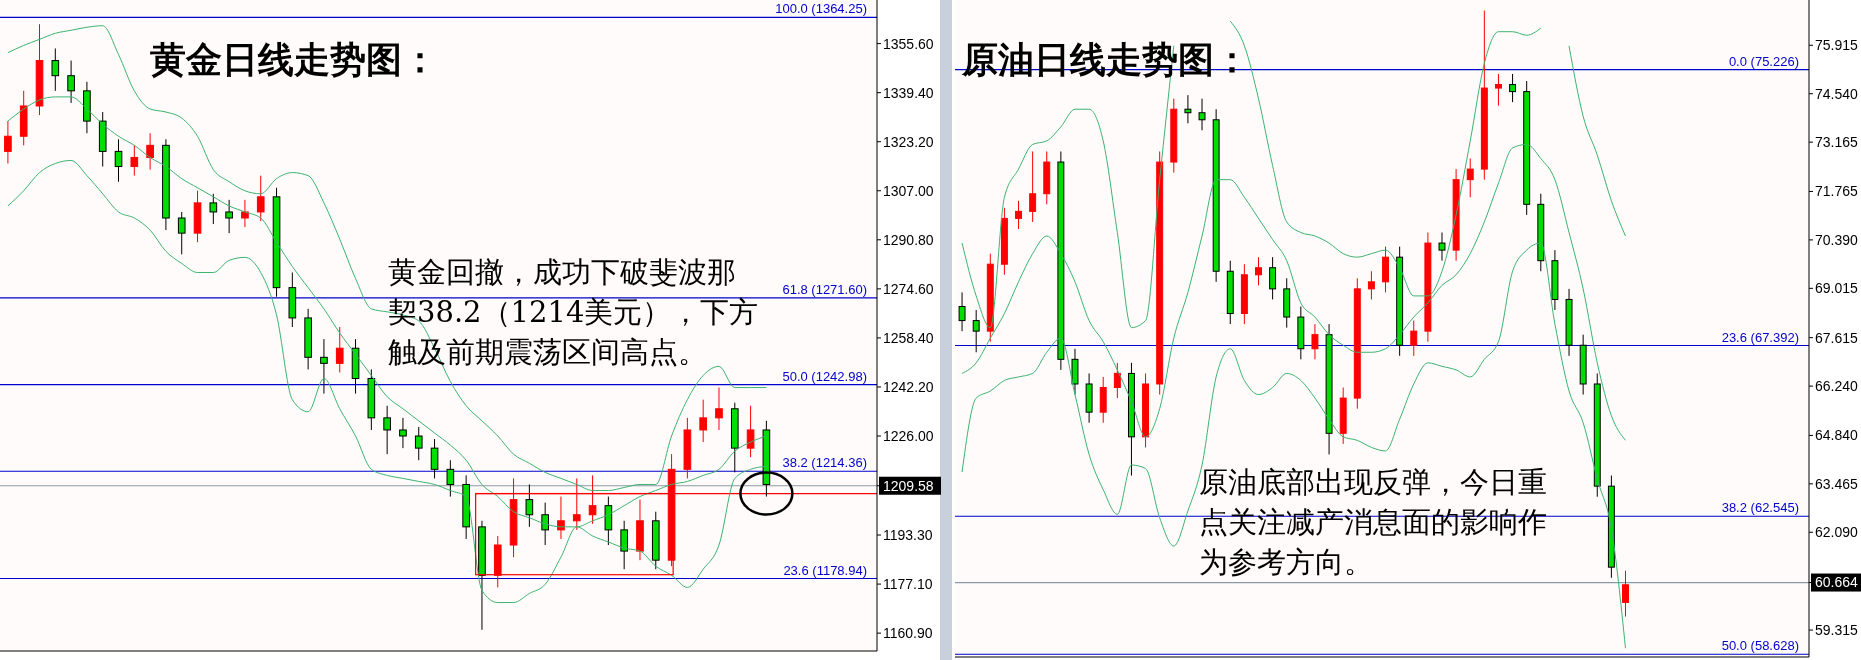 The height and width of the screenshot is (660, 1861). Describe the element at coordinates (824, 289) in the screenshot. I see `ref-line-label: 61.8 (1271.60)` at that location.